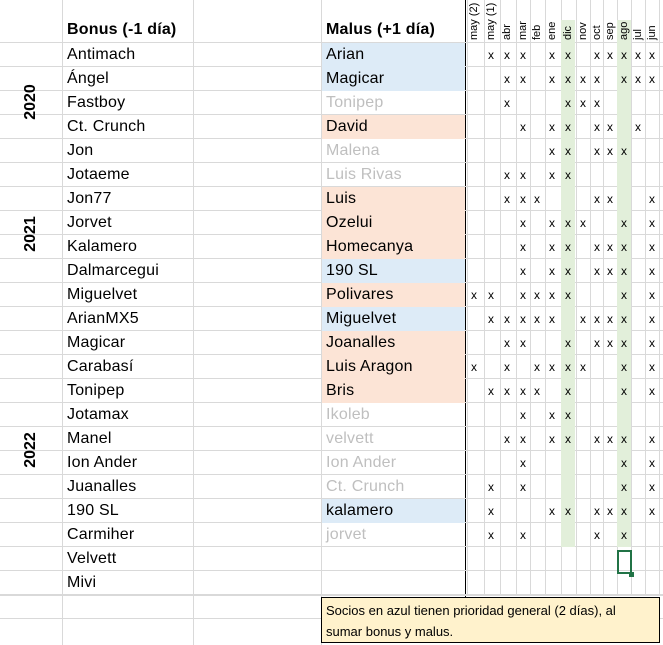  Describe the element at coordinates (360, 510) in the screenshot. I see `malus-cell: kalamero` at that location.